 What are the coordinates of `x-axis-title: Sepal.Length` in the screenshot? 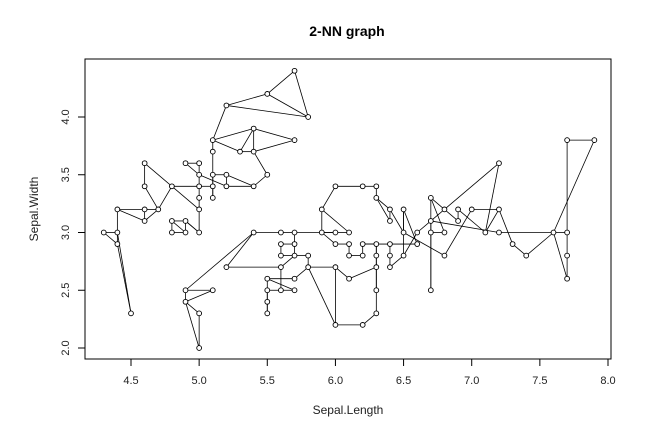 It's located at (348, 410).